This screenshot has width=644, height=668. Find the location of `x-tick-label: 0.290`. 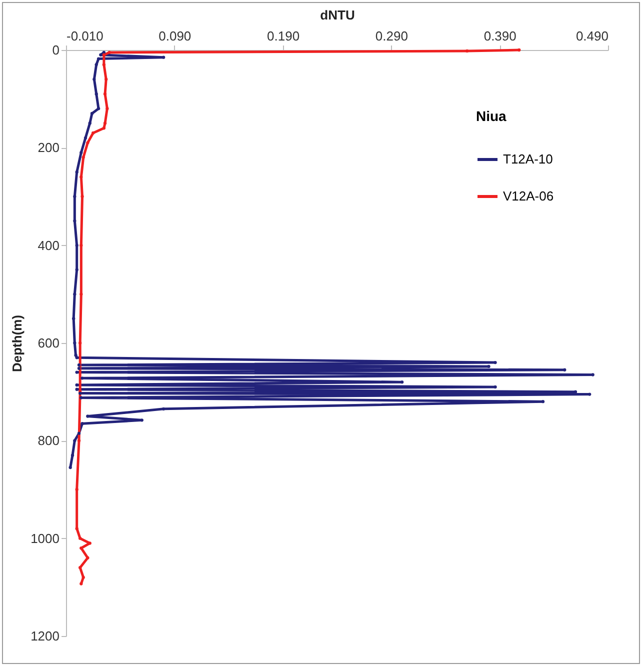

x-tick-label: 0.290 is located at coordinates (391, 36).